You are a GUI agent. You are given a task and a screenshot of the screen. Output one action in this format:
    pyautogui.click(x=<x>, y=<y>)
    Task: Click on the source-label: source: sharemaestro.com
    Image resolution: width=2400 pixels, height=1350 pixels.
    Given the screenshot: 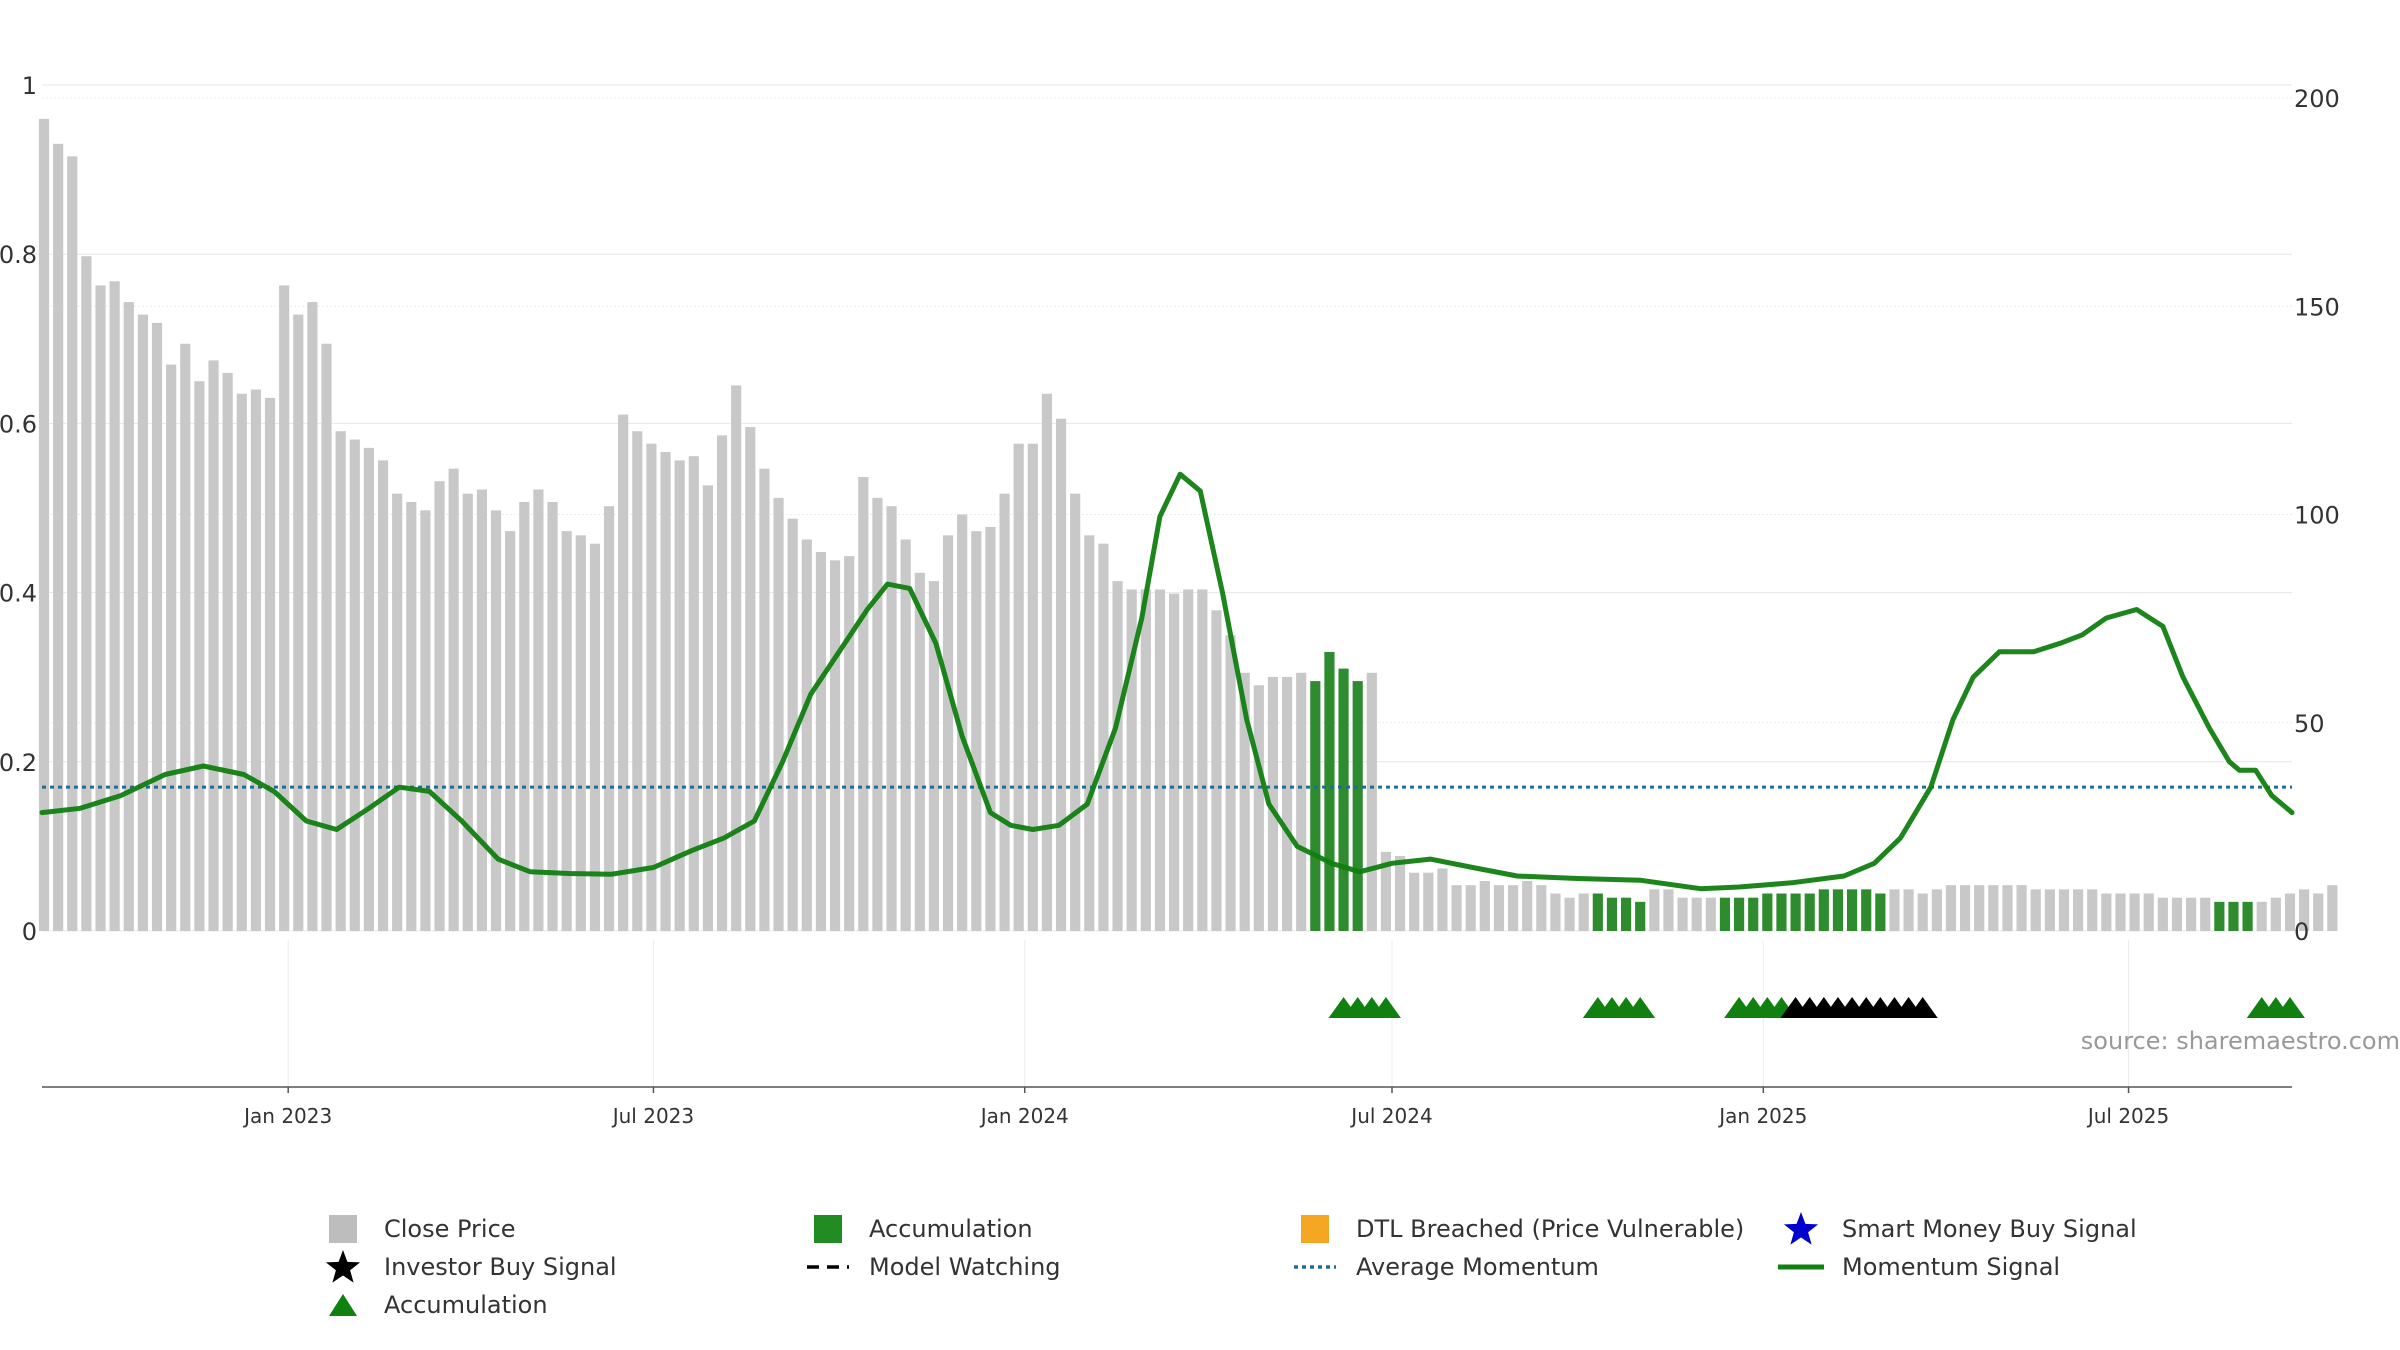 What is the action you would take?
    pyautogui.click(x=2240, y=1041)
    